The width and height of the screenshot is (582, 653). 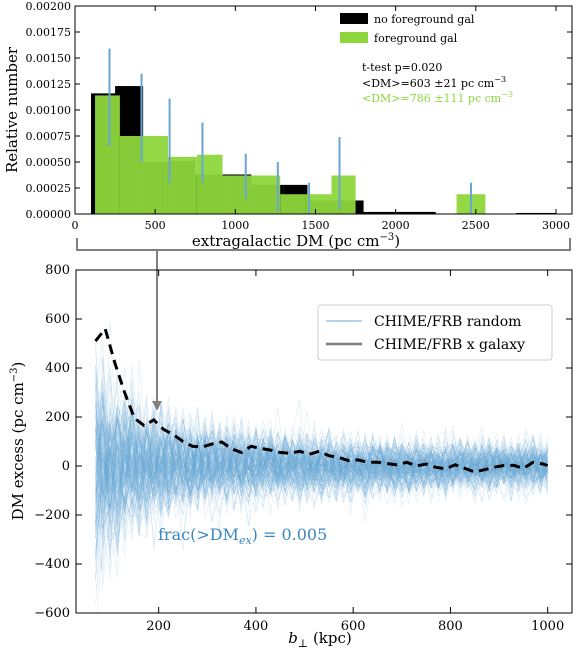 I want to click on y-tick-label: −600, so click(x=52, y=613).